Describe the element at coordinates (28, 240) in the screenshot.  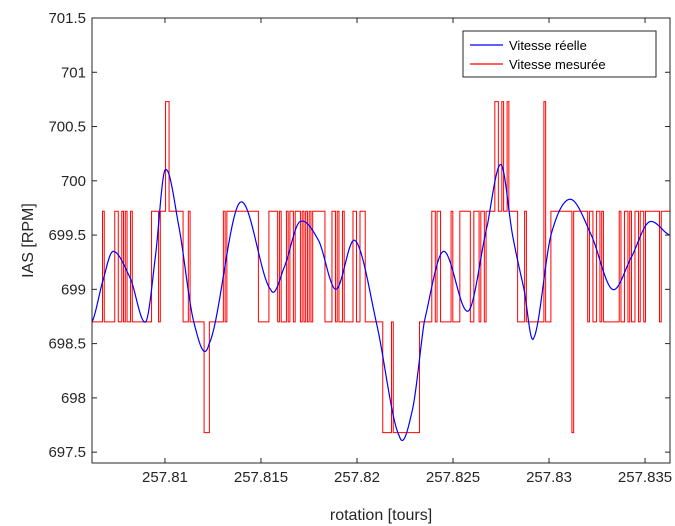
I see `y-axis-label: IAS [RPM]` at that location.